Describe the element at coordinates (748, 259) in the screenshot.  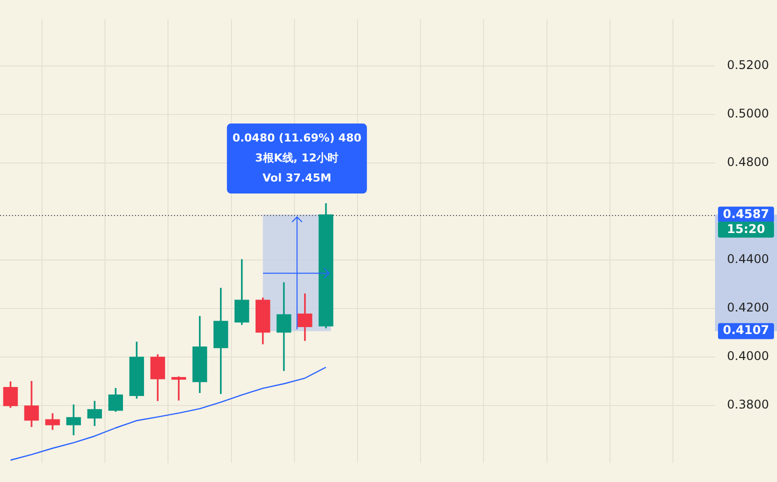
I see `y-tick-label: 0.4400` at that location.